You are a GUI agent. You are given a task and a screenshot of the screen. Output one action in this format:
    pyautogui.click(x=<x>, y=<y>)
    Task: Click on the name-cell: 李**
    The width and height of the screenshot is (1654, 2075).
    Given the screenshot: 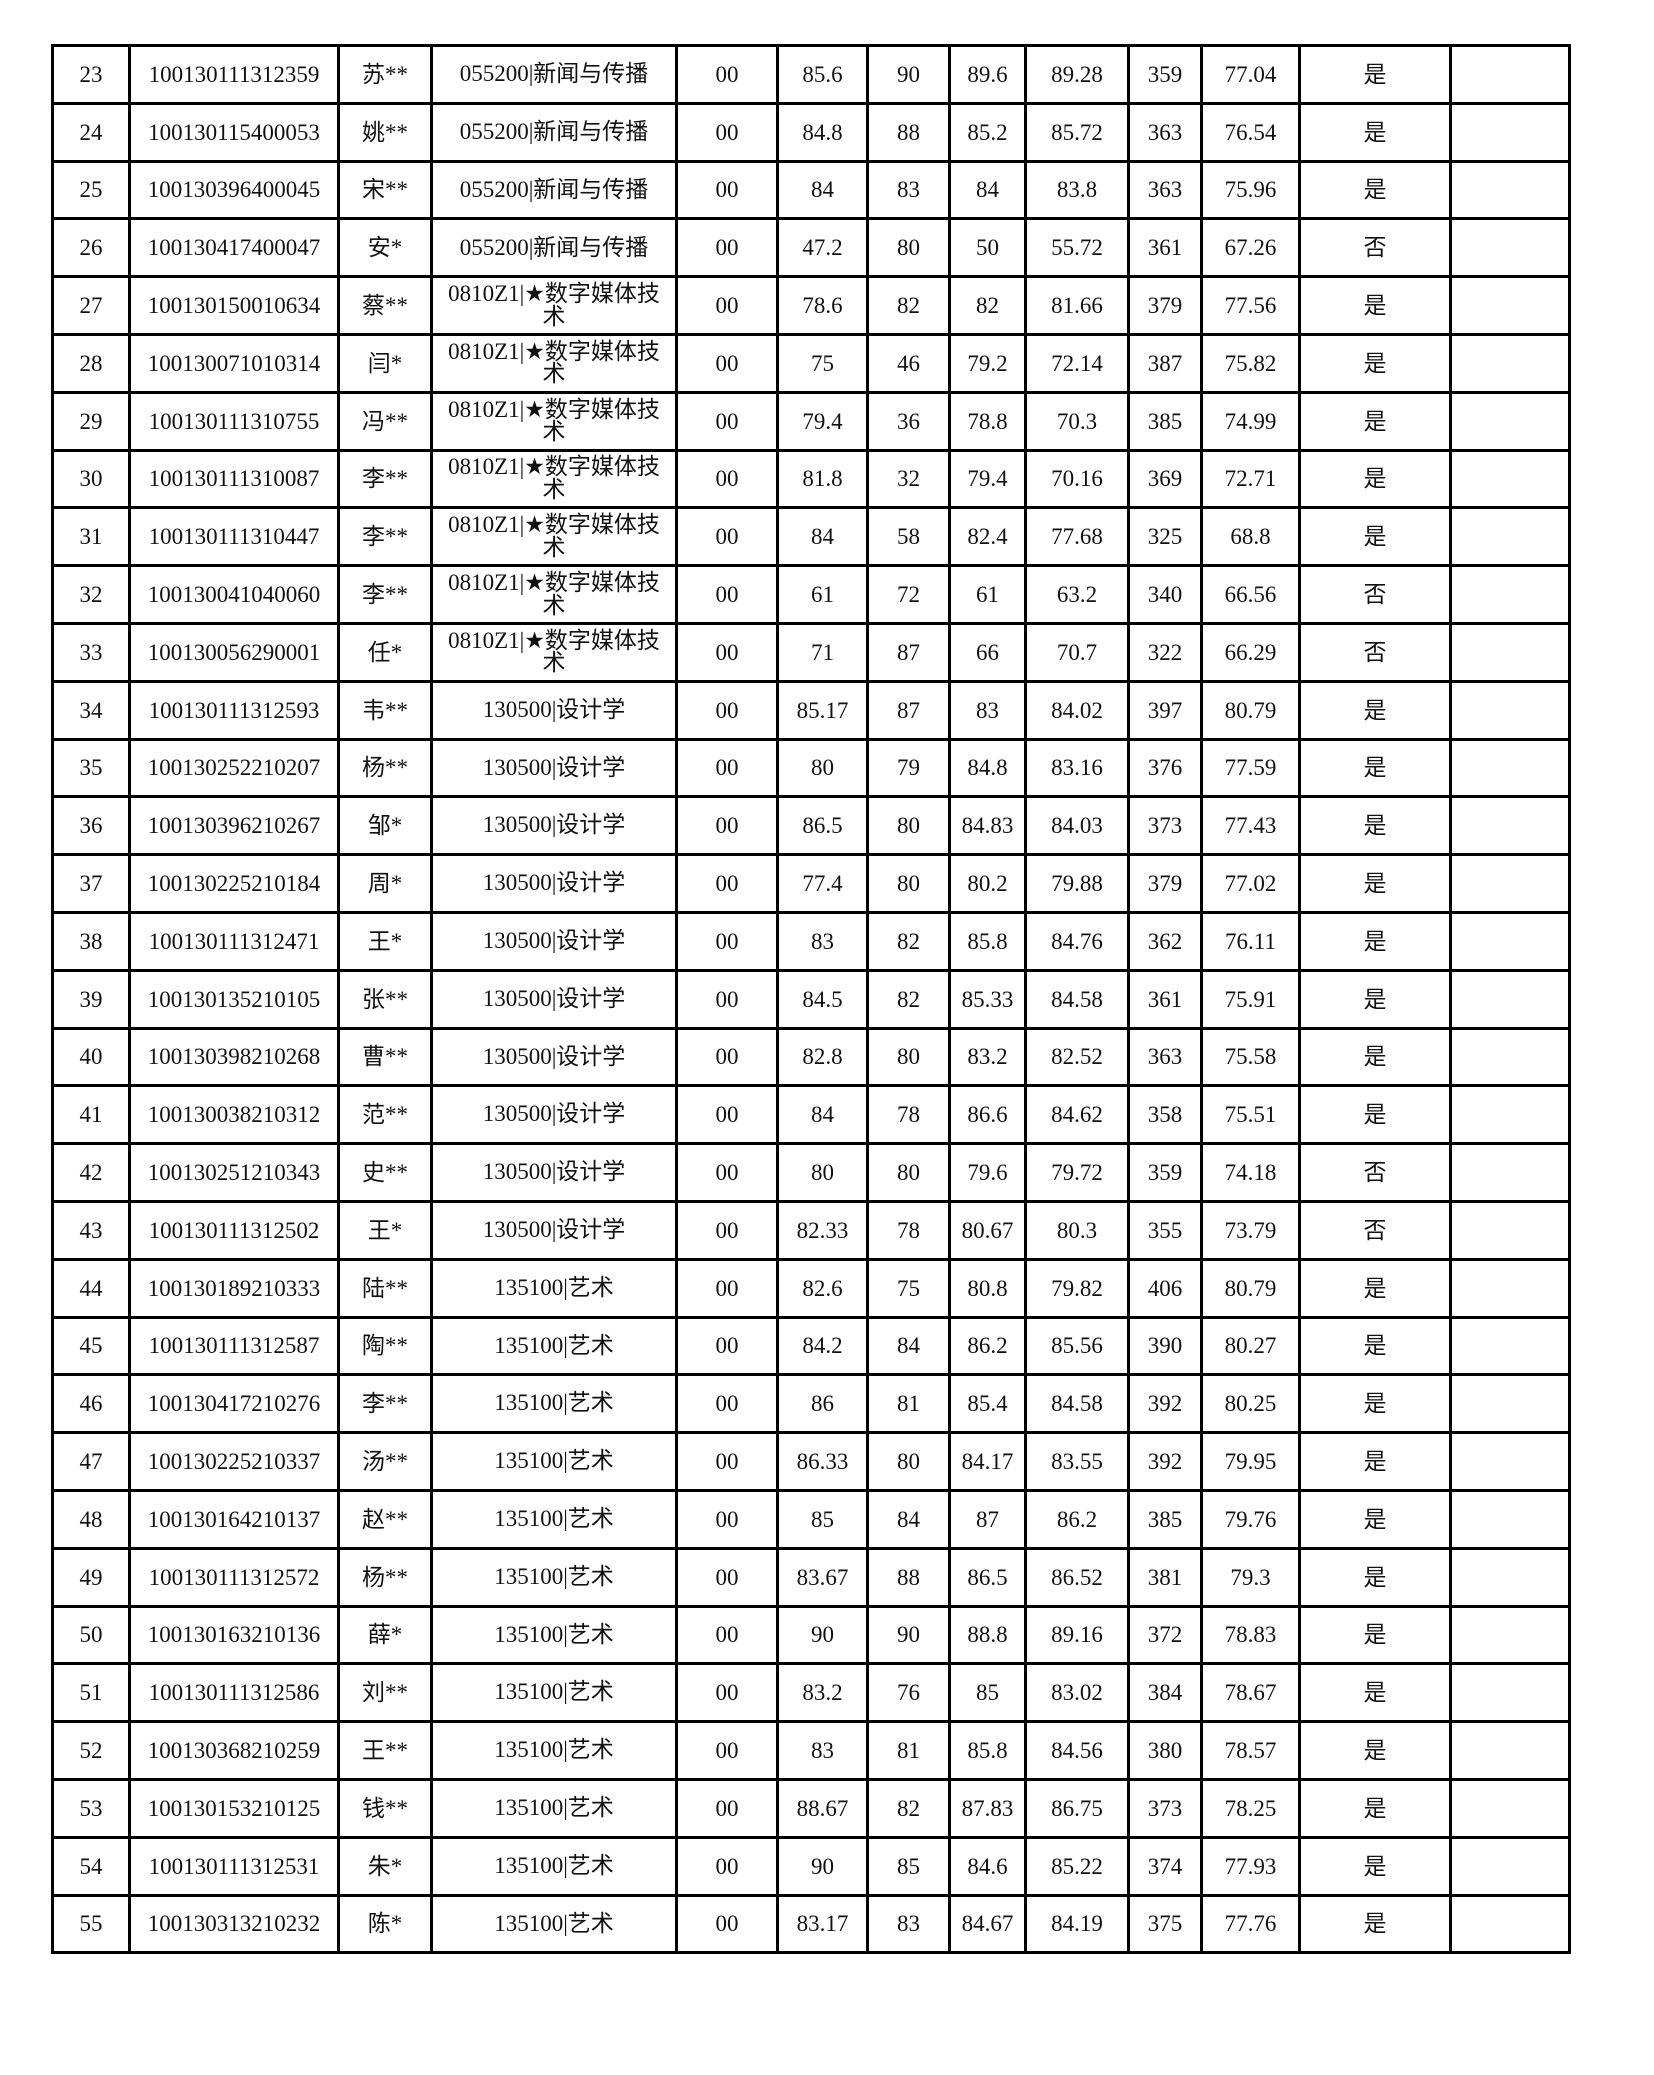 What is the action you would take?
    pyautogui.click(x=385, y=594)
    